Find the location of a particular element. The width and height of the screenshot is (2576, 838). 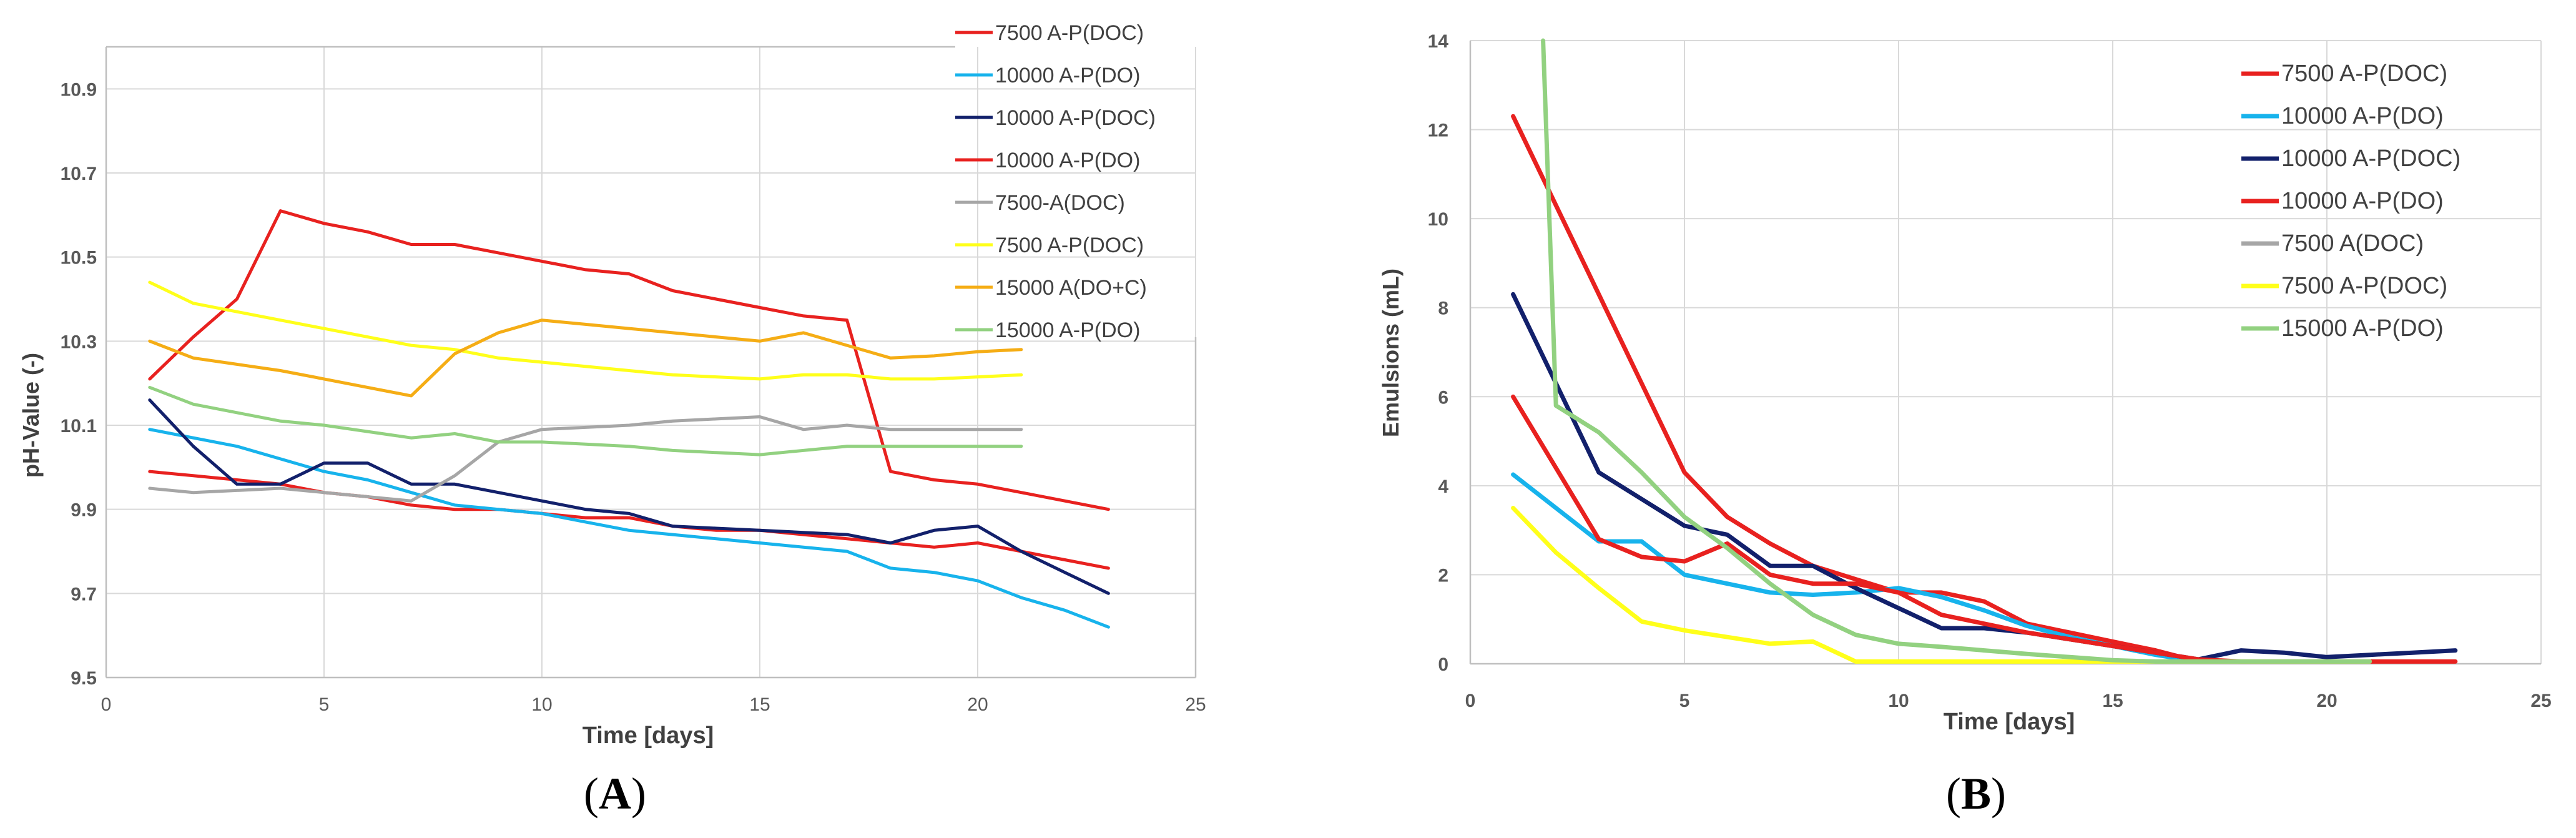

chart-a-x-tick-label: 10 is located at coordinates (541, 704).